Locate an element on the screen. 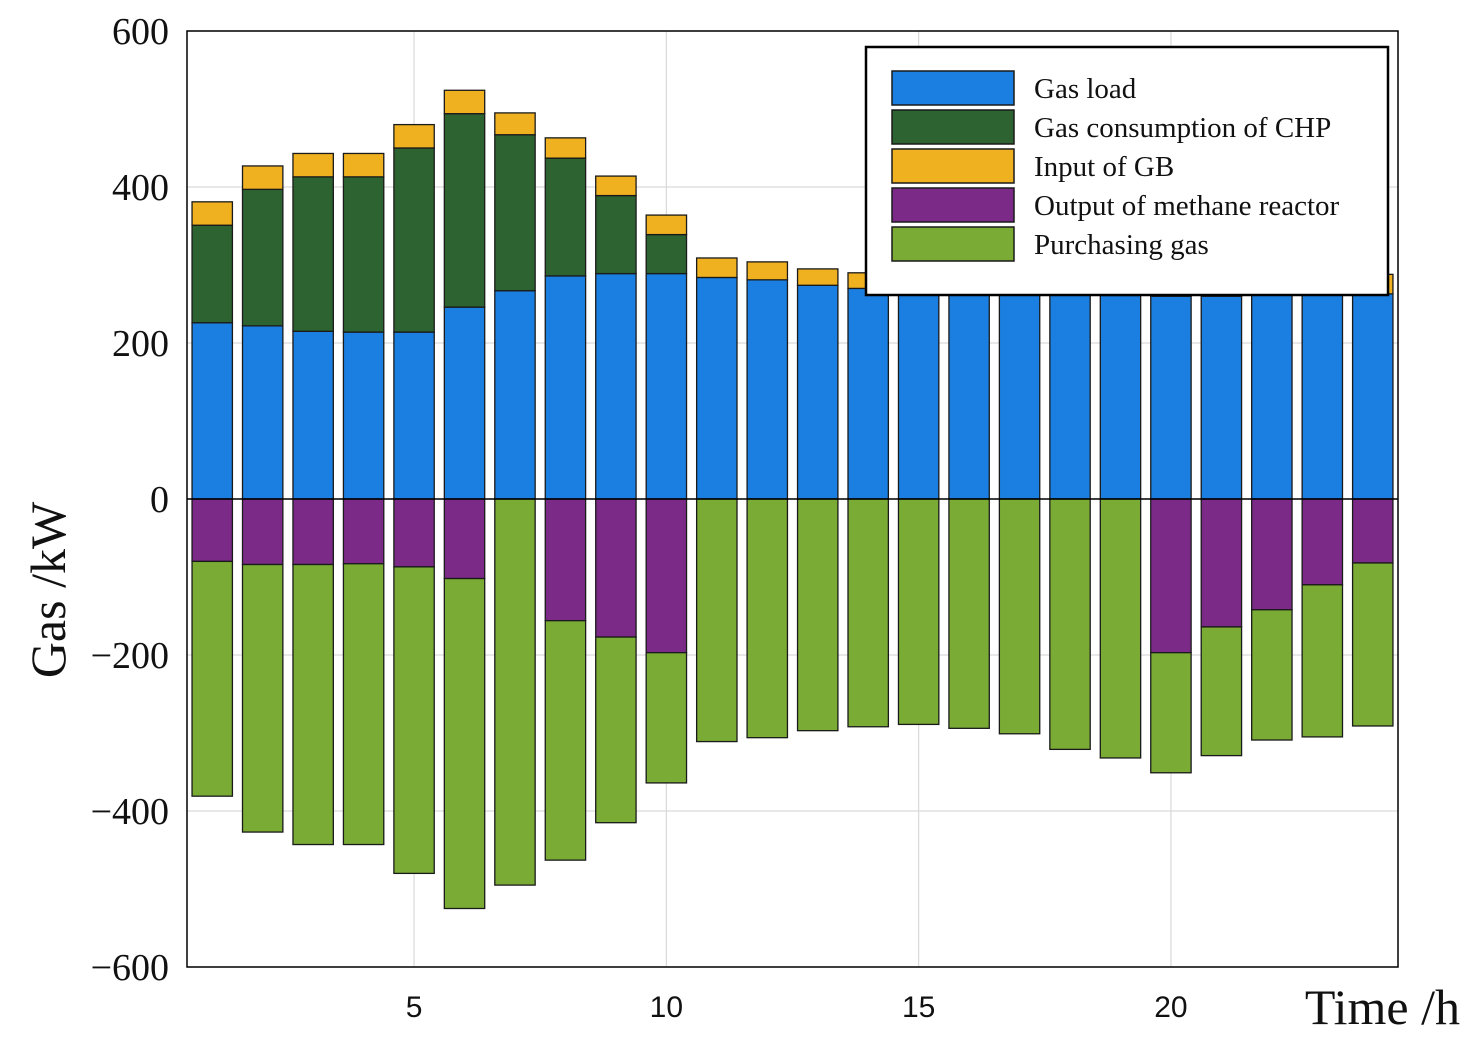 Image resolution: width=1476 pixels, height=1056 pixels. x-tick-label: 15 is located at coordinates (918, 1007).